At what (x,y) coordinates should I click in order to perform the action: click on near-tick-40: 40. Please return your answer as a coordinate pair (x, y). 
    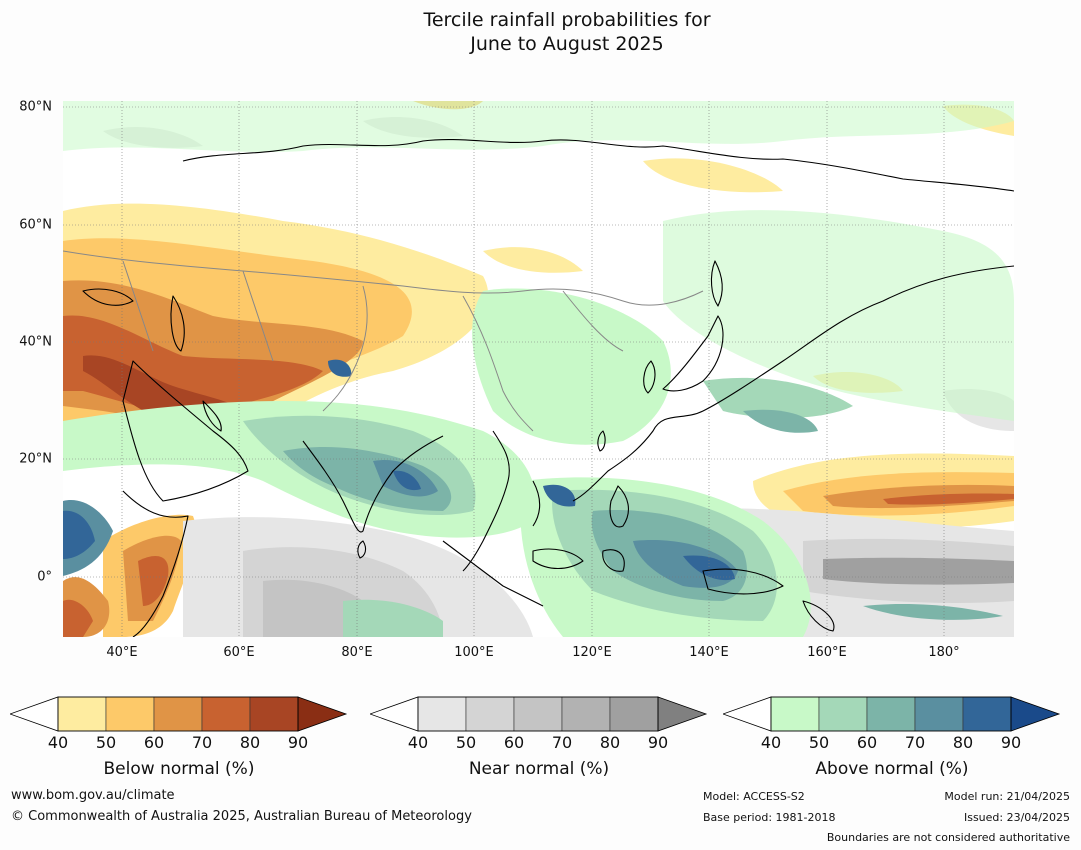
    Looking at the image, I should click on (418, 742).